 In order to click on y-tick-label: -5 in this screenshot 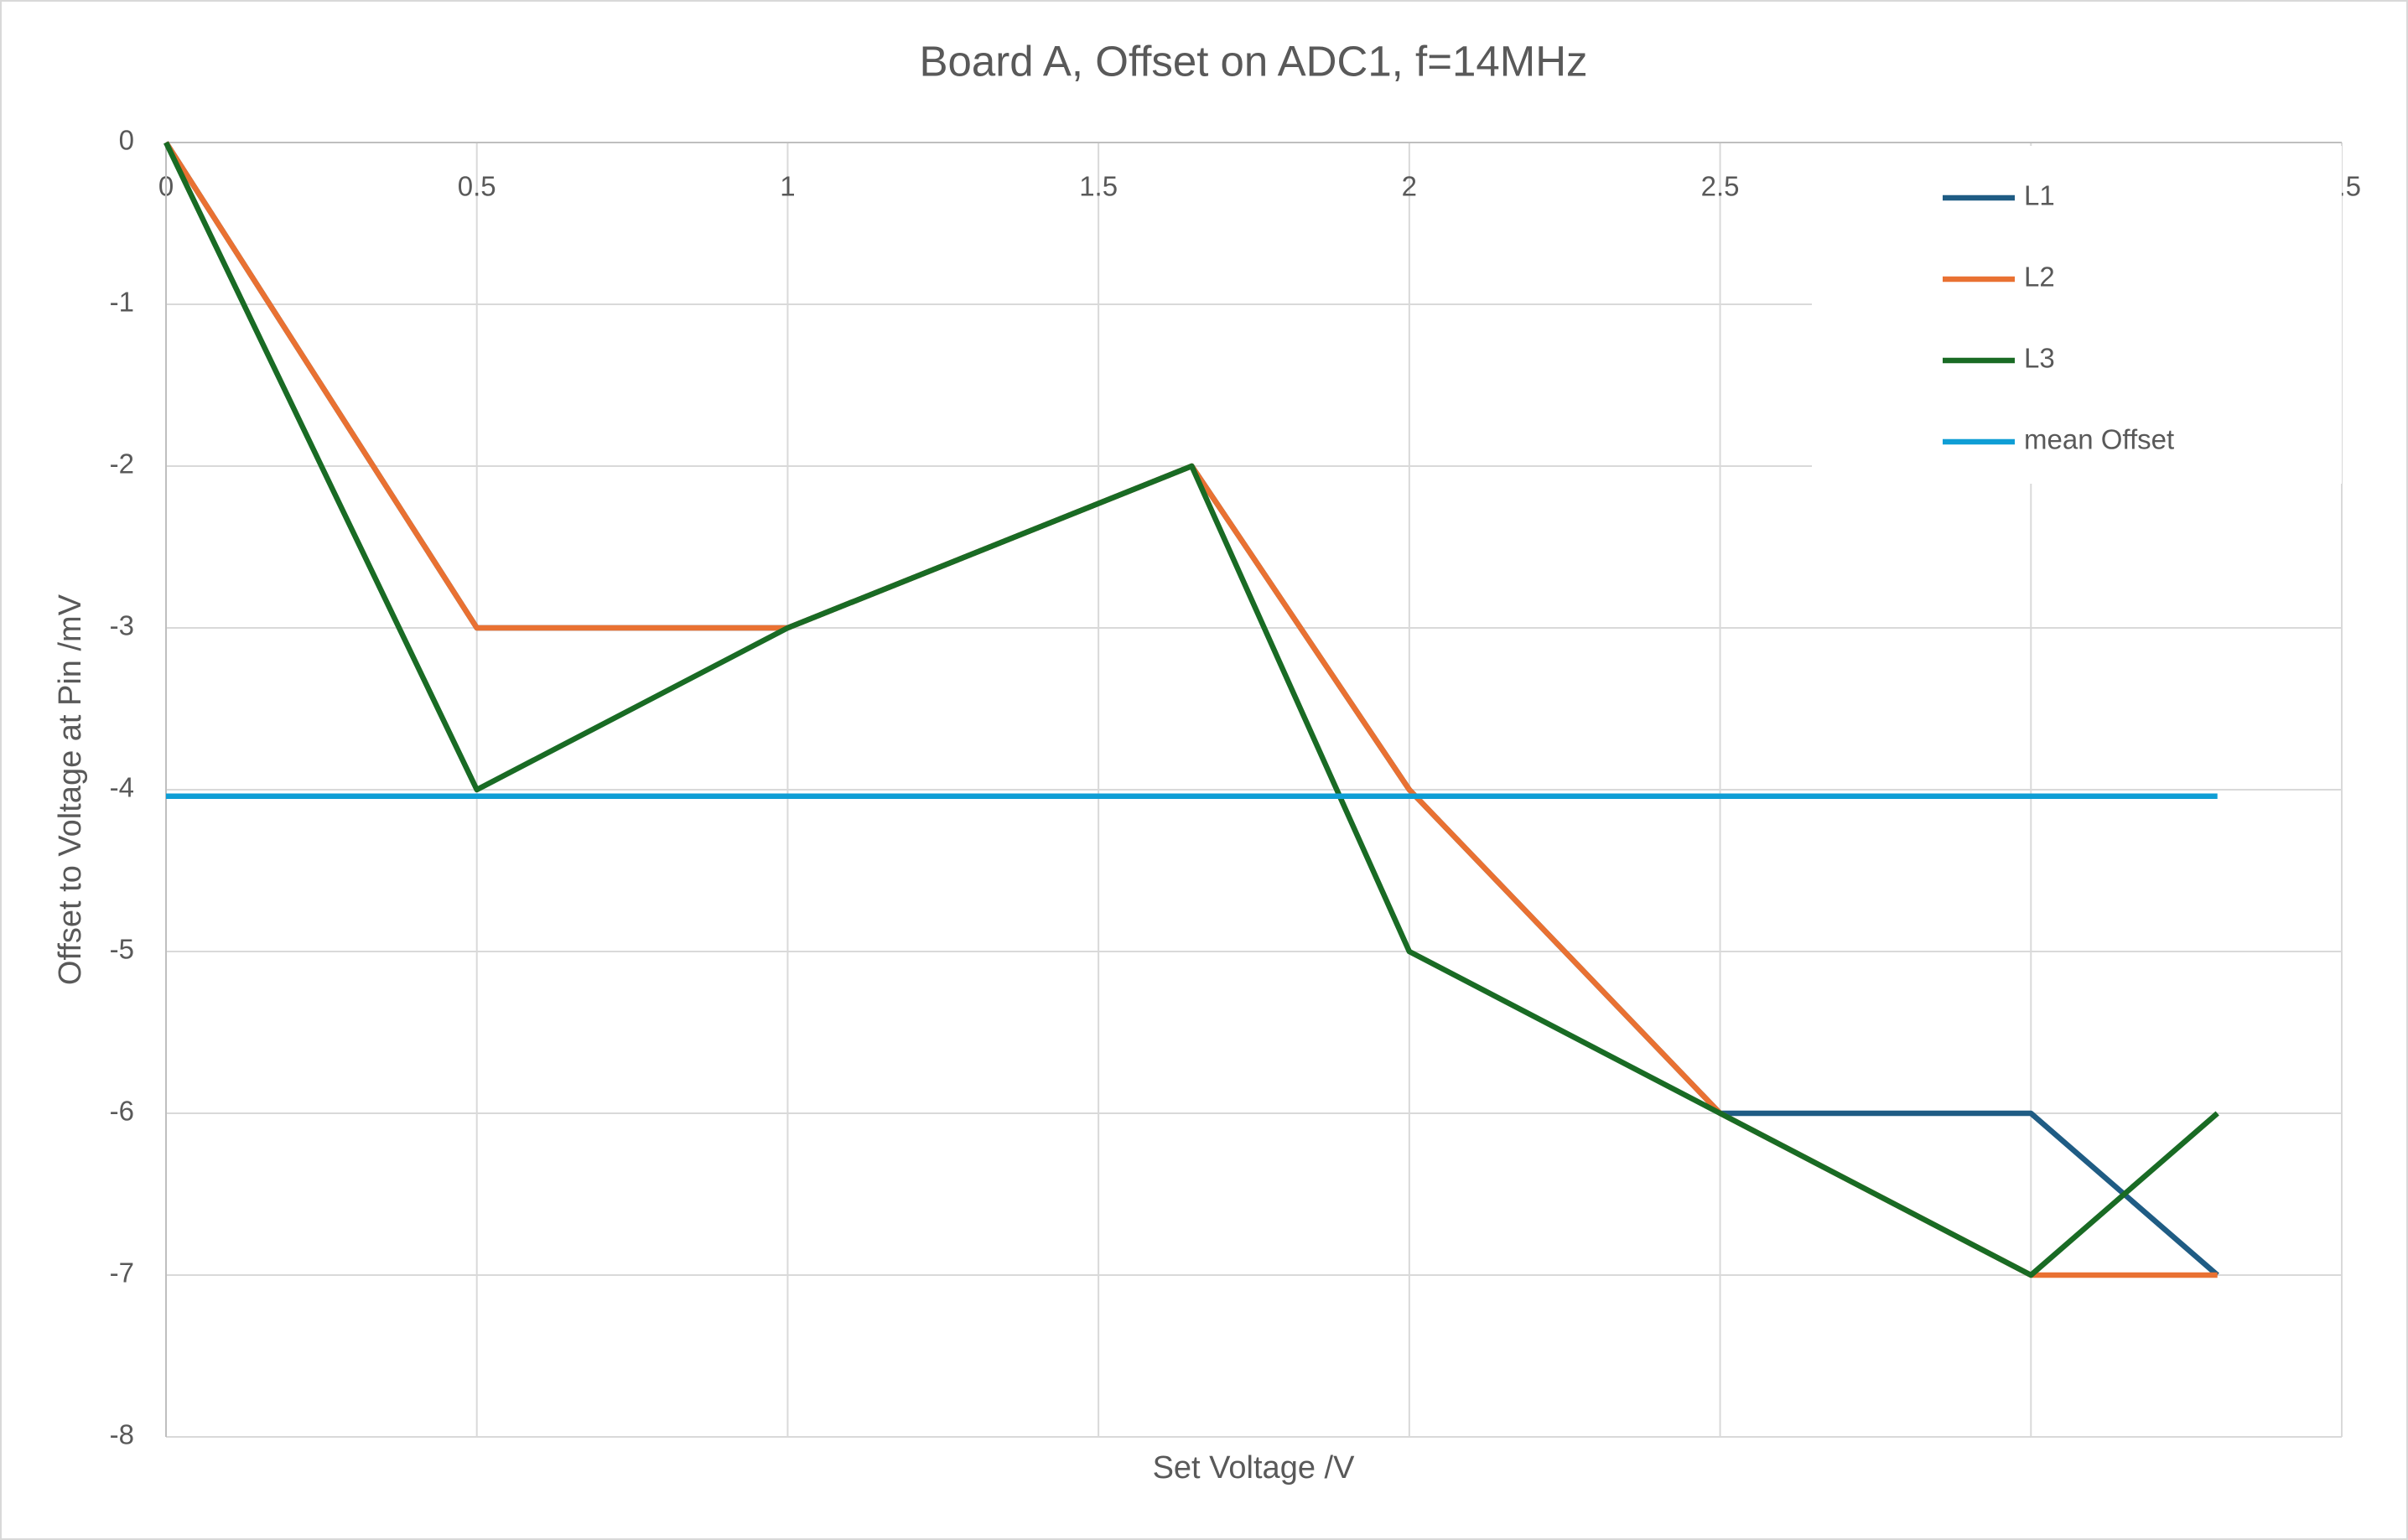, I will do `click(122, 949)`.